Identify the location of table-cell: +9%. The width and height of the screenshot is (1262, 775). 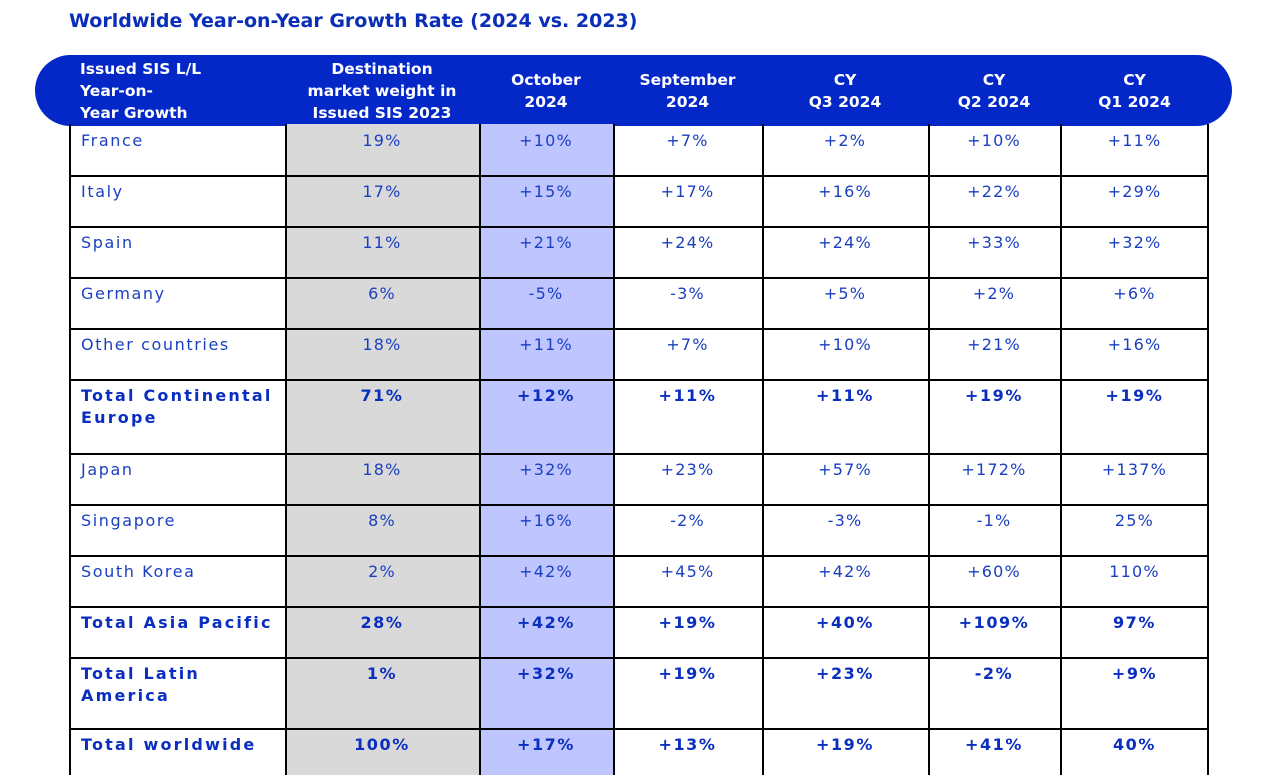
(1134, 673).